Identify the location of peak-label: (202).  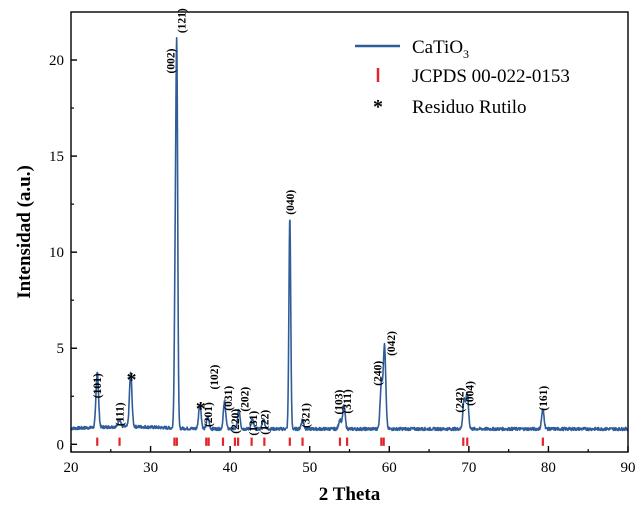
(245, 399).